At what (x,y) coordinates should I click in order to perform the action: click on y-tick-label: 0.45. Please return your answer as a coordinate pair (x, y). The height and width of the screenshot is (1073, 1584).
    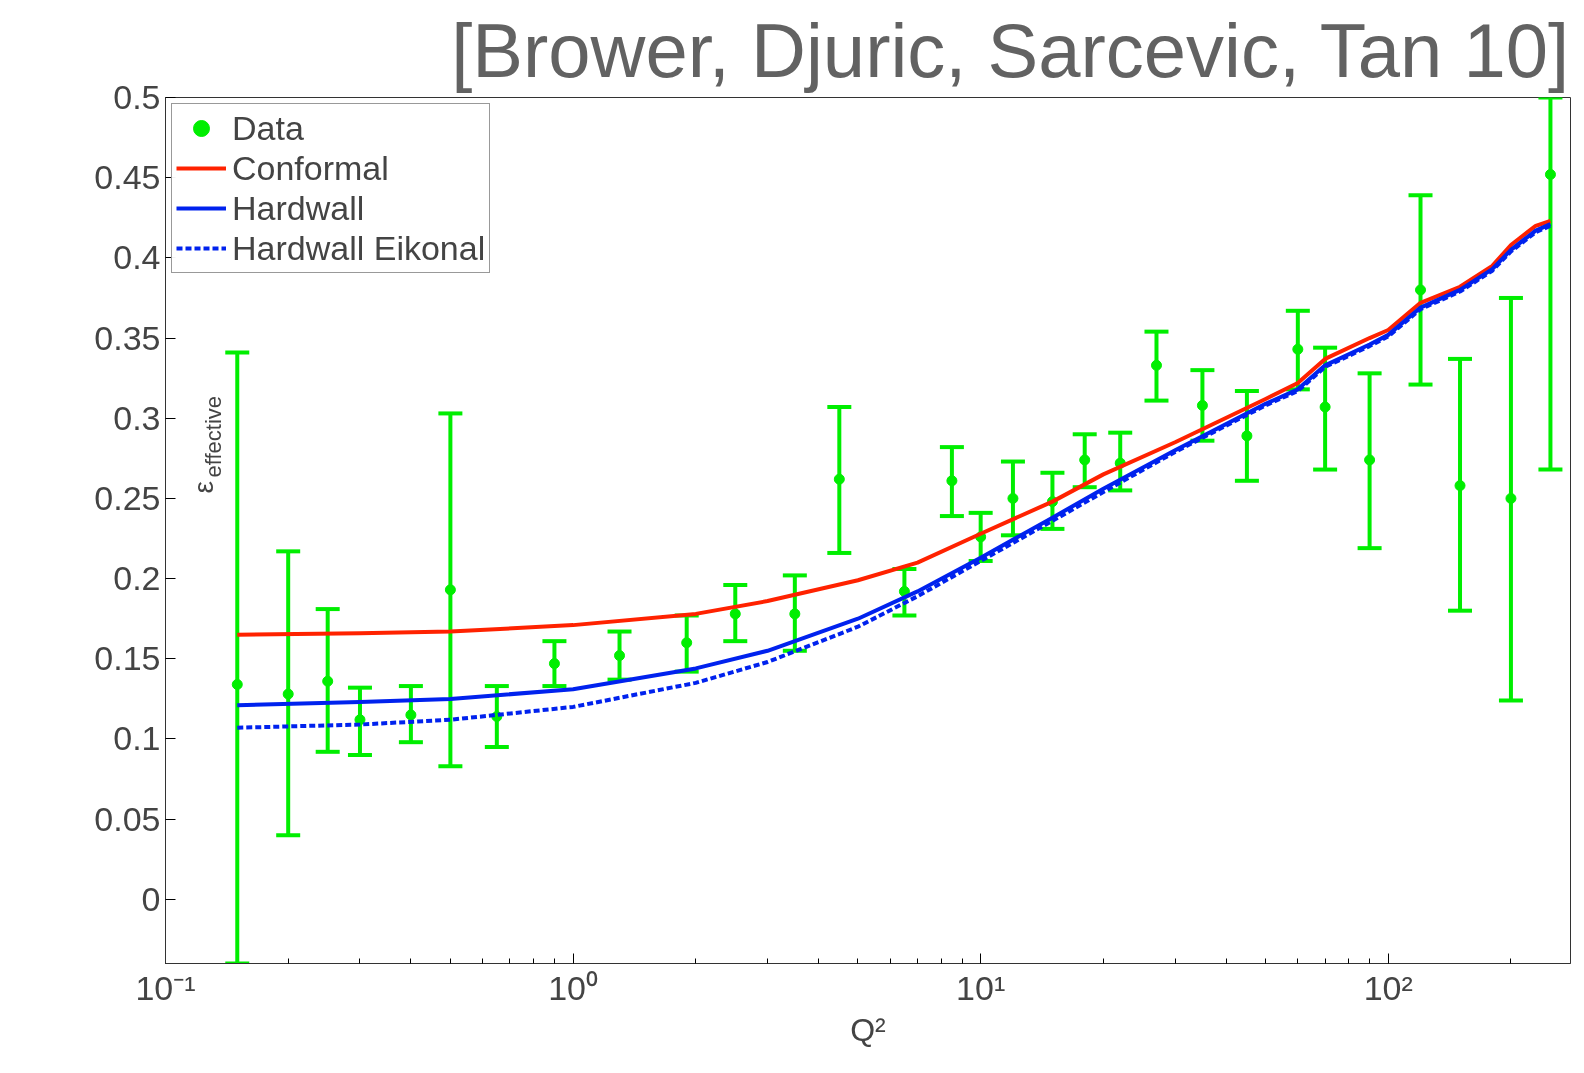
    Looking at the image, I should click on (127, 177).